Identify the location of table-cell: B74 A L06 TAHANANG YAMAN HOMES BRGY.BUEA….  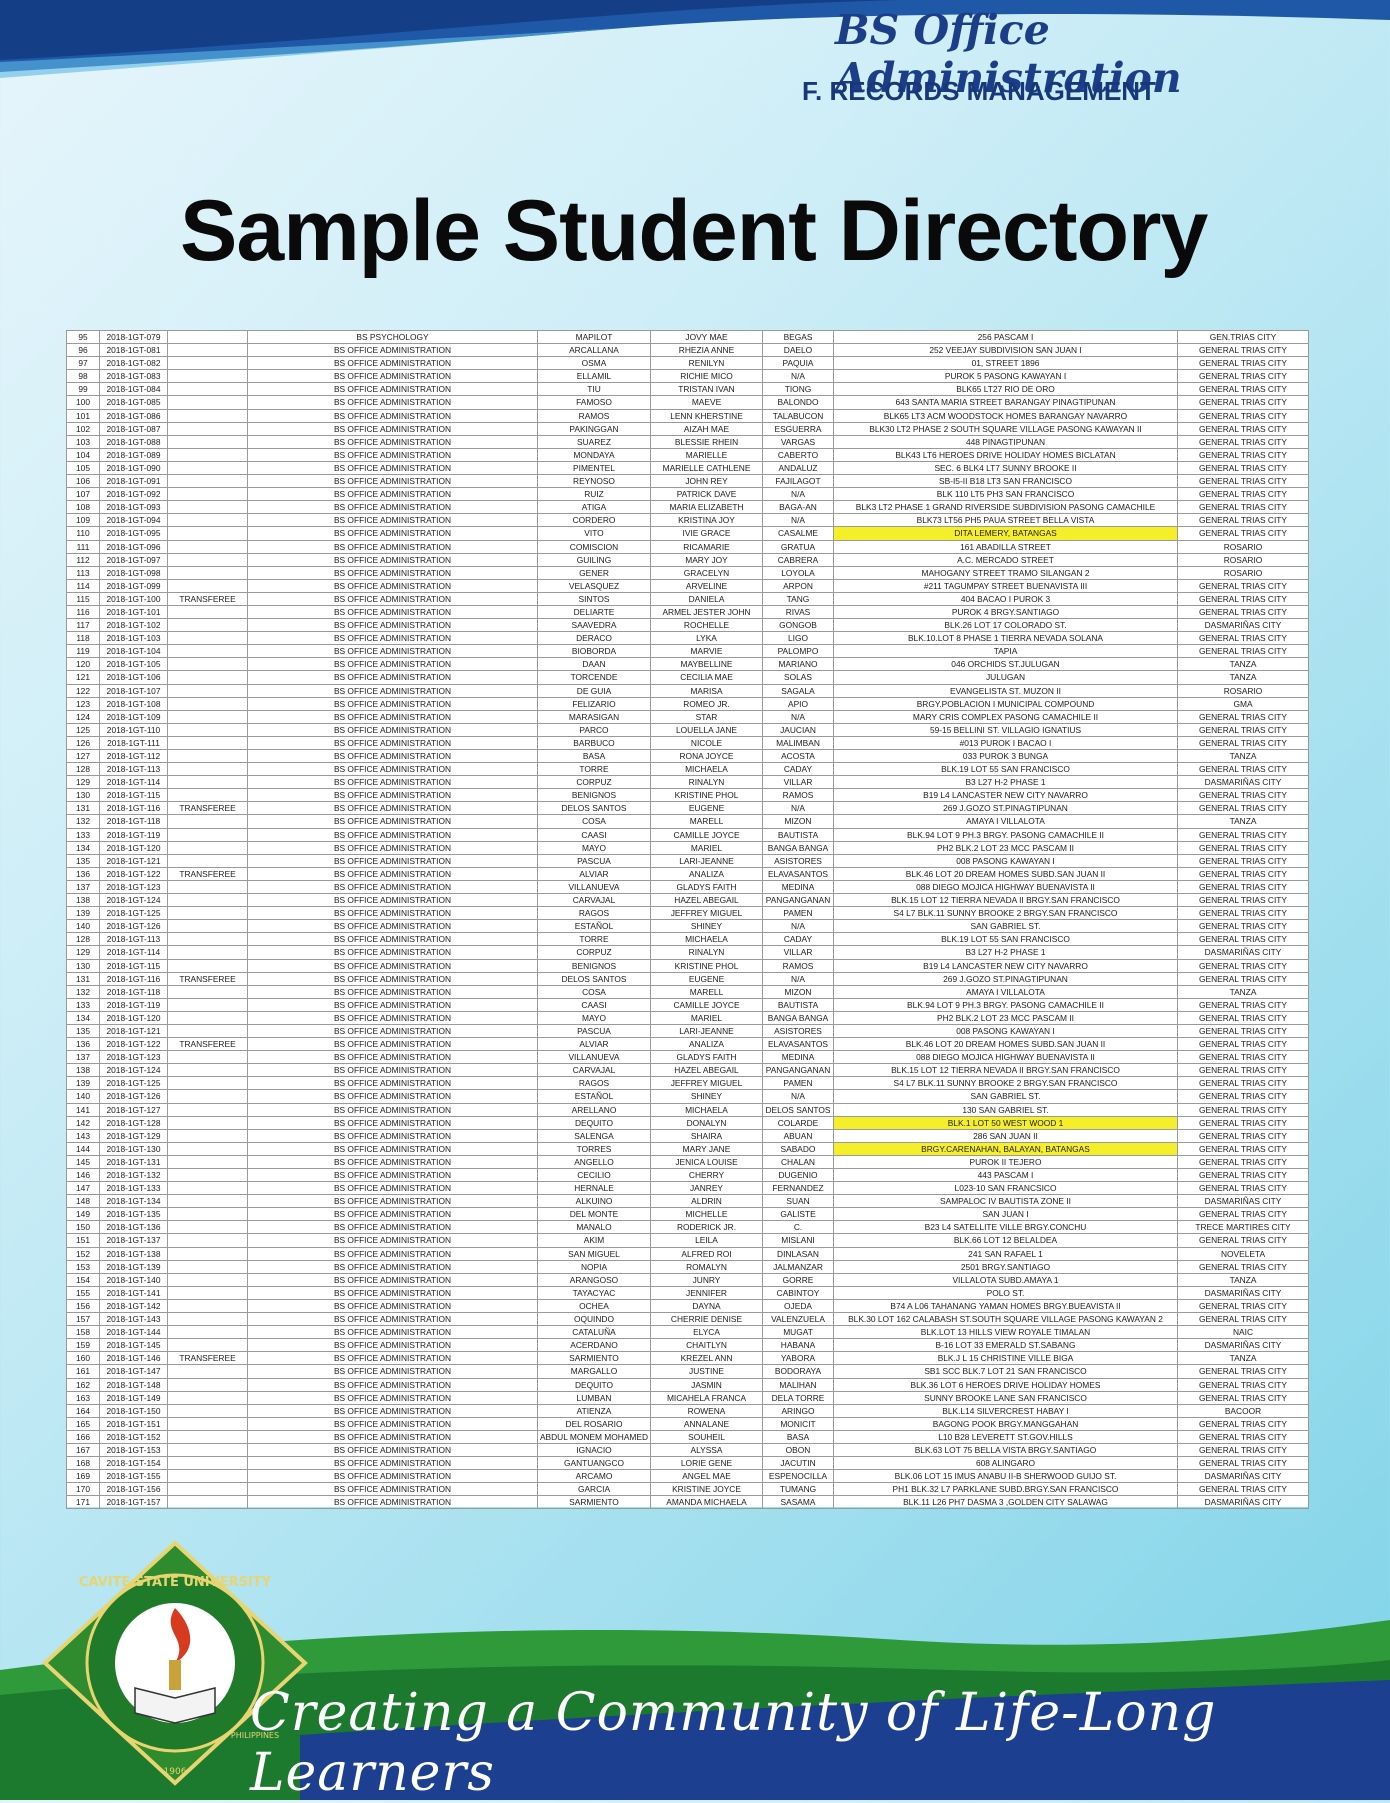
(1005, 1306).